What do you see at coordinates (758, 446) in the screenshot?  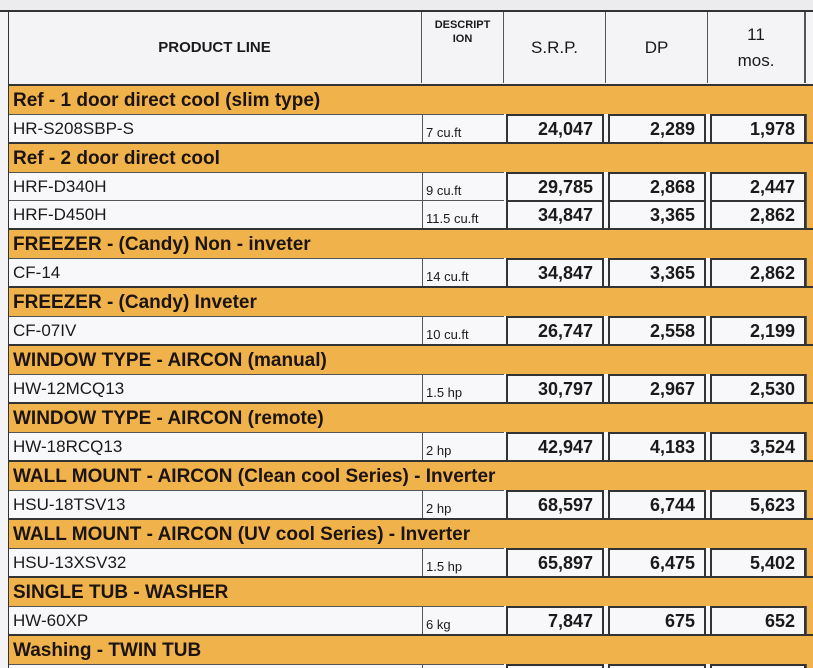 I see `eleven-months-cell: 3,524` at bounding box center [758, 446].